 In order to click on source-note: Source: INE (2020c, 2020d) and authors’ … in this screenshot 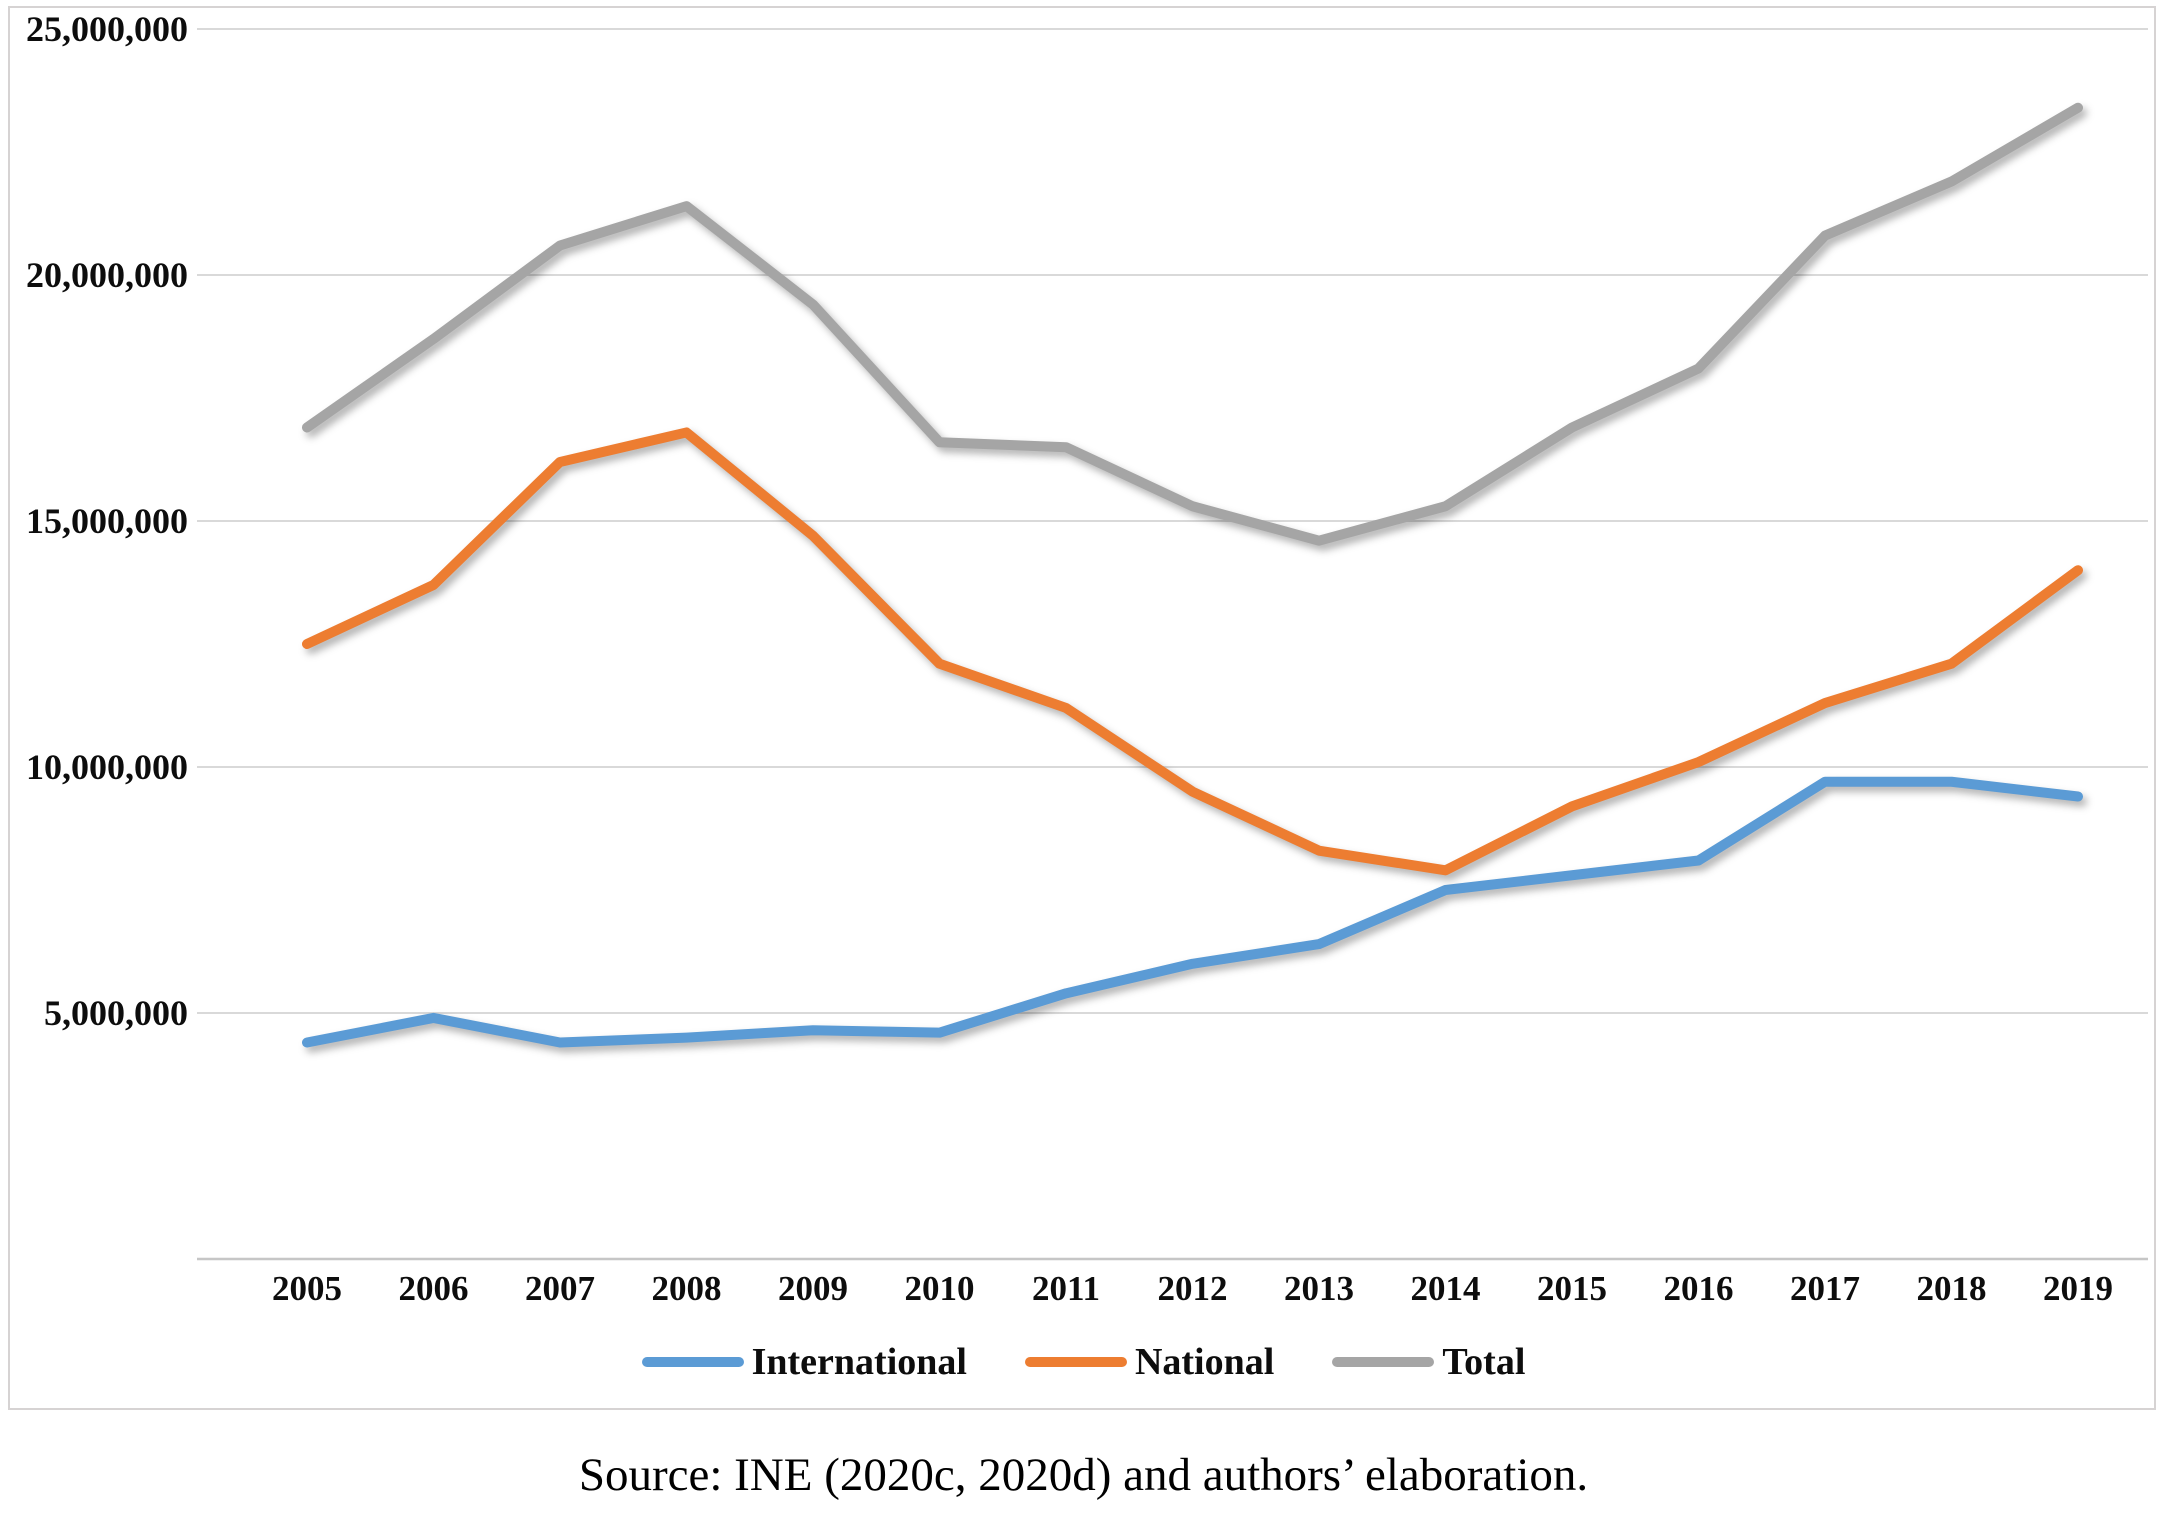, I will do `click(1083, 1475)`.